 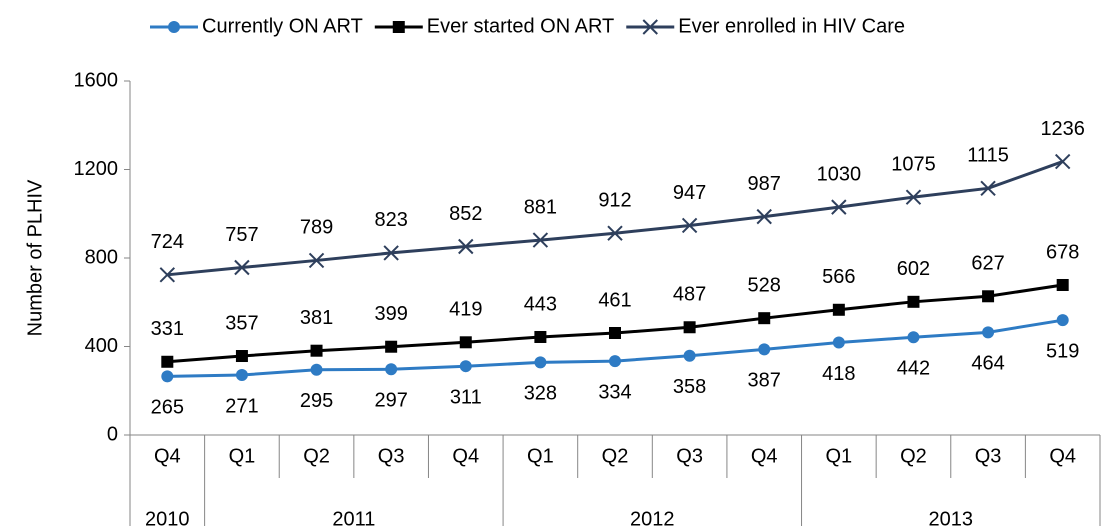 What do you see at coordinates (689, 193) in the screenshot?
I see `data-label: 947` at bounding box center [689, 193].